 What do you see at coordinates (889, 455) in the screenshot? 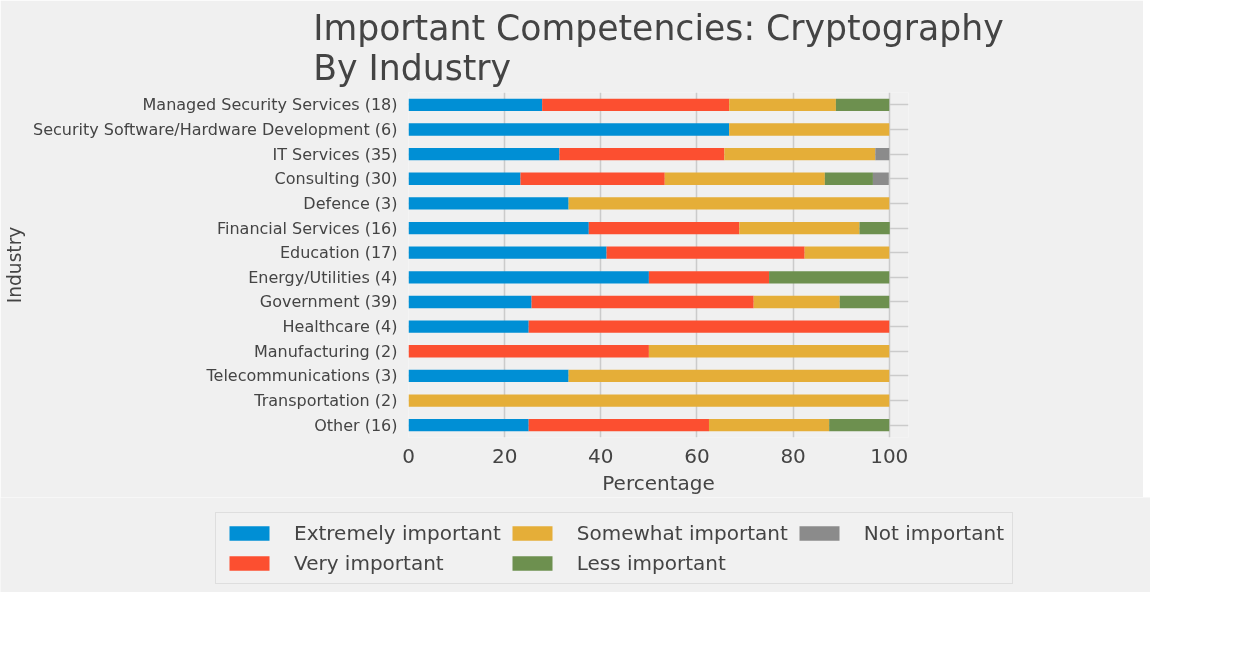
I see `x-tick-label: 100` at bounding box center [889, 455].